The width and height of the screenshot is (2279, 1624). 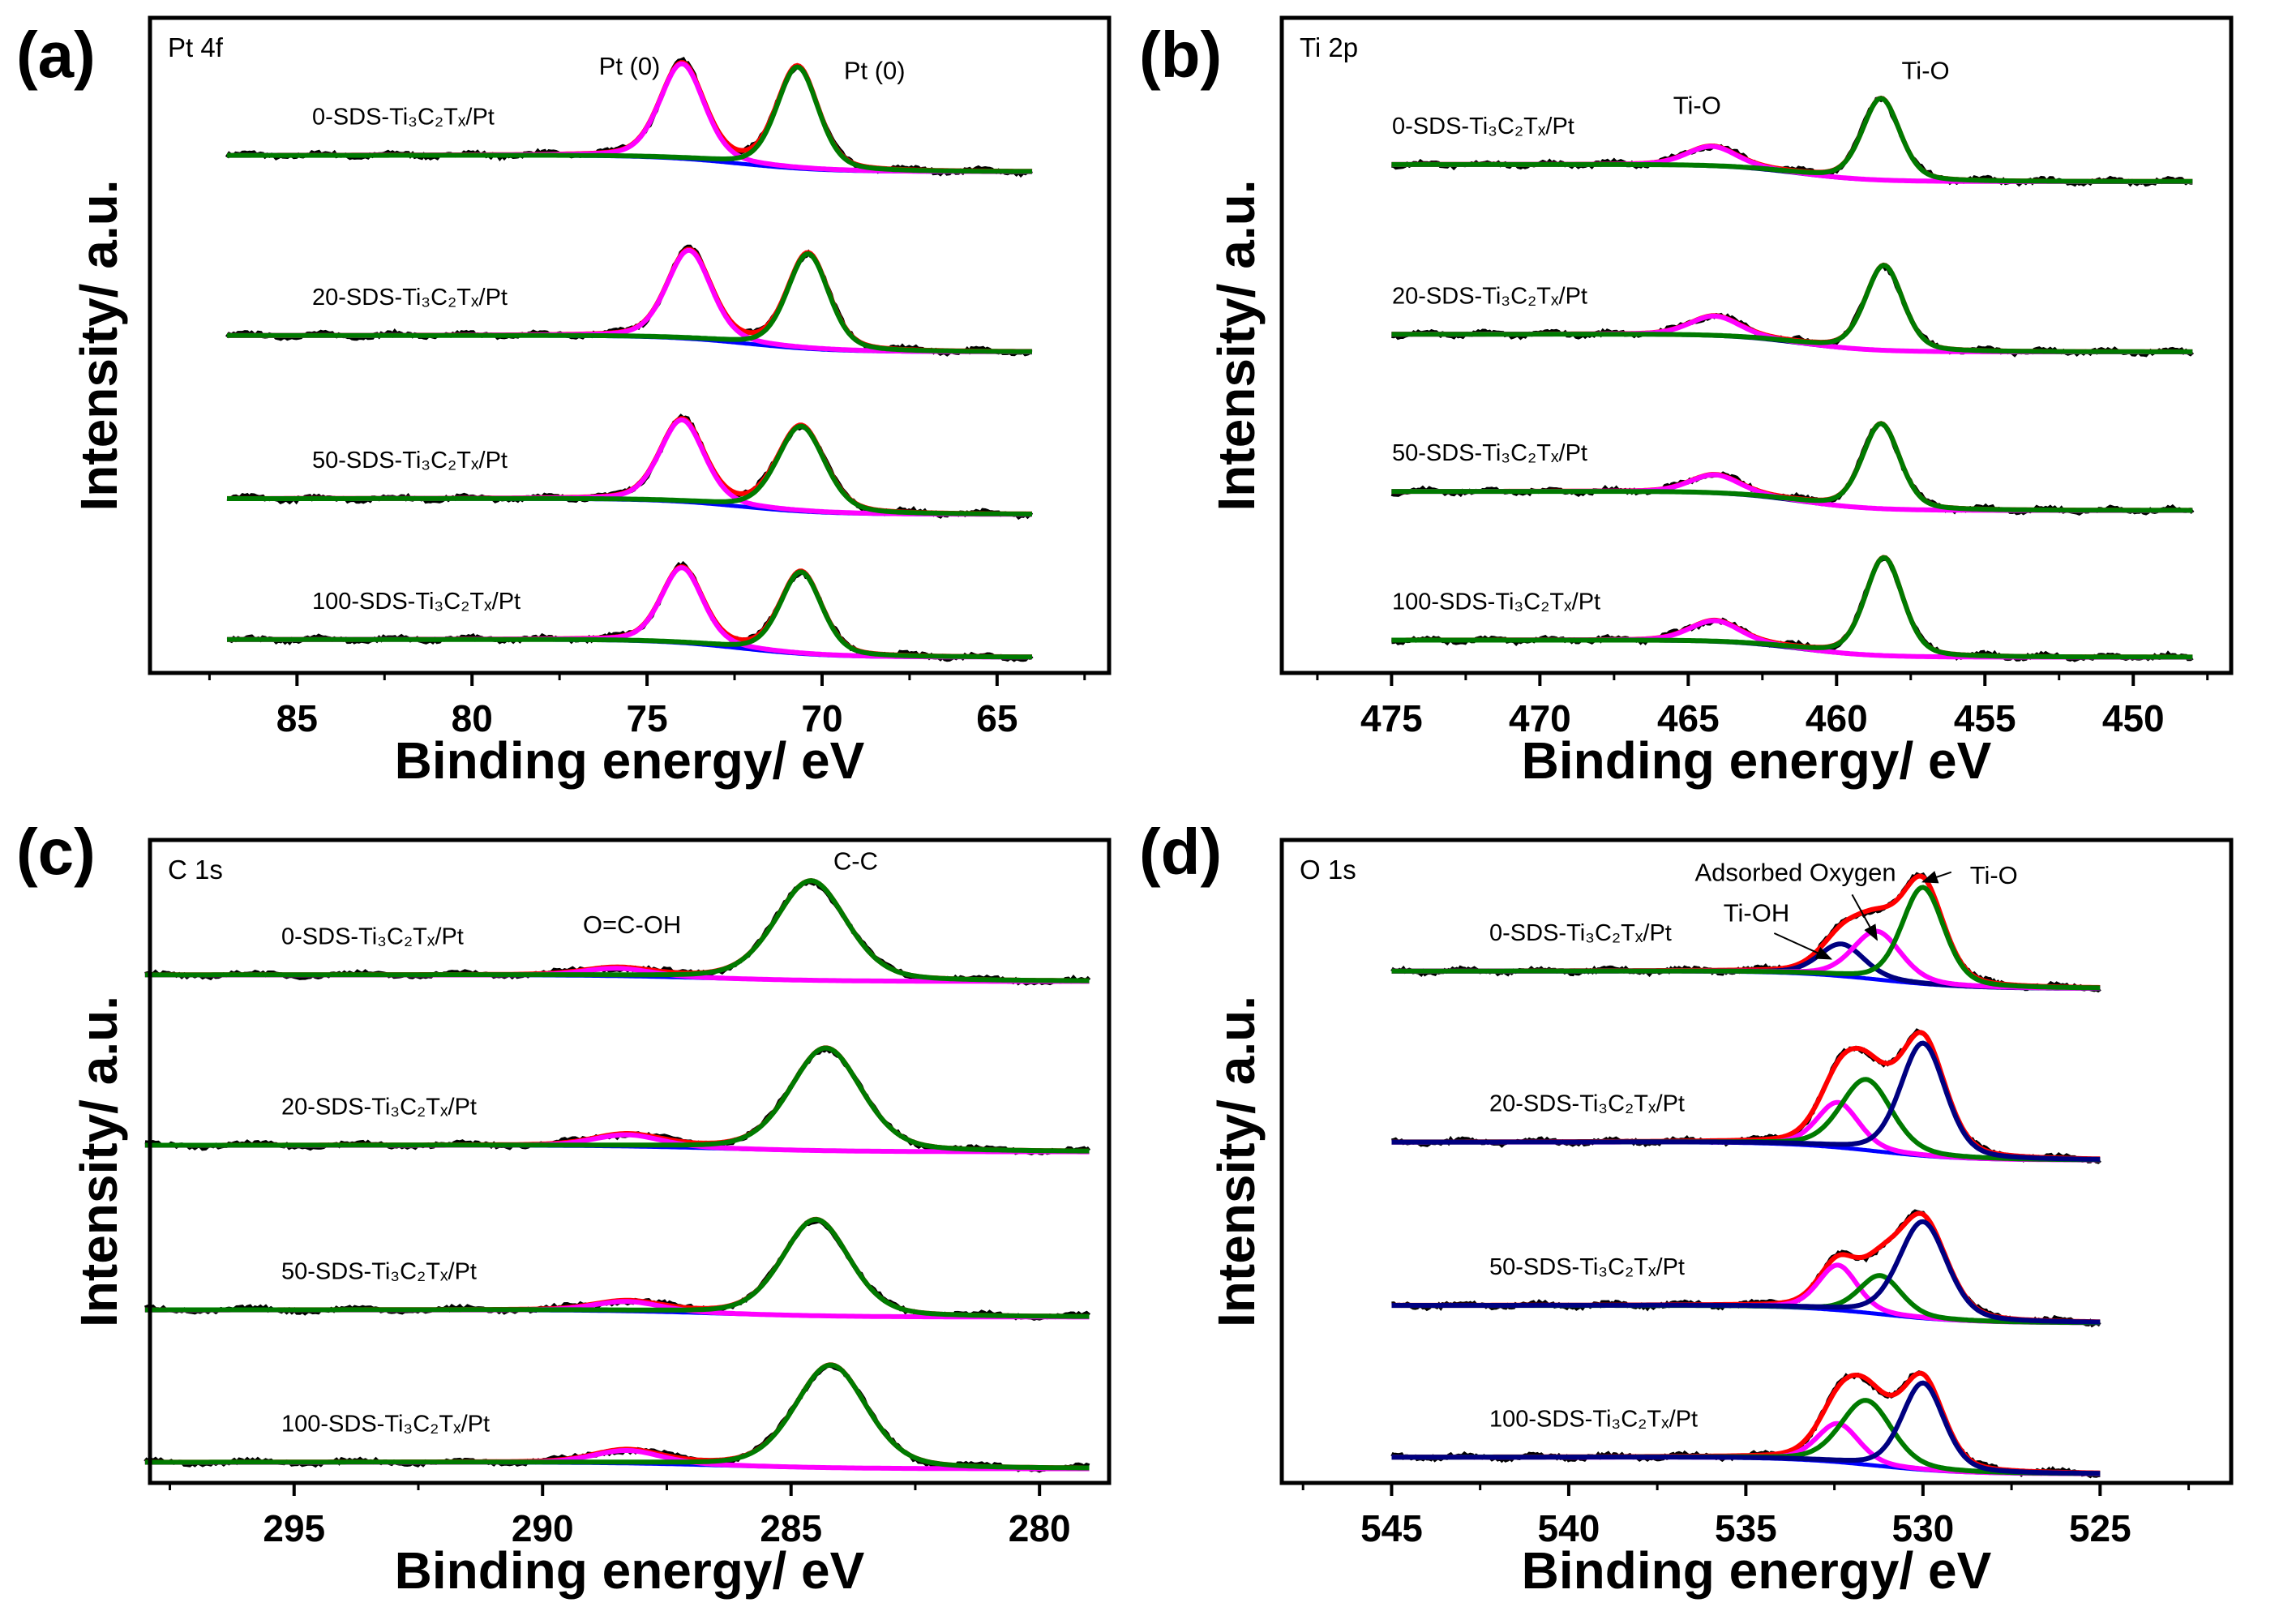 I want to click on region-label: Pt 4f, so click(x=196, y=47).